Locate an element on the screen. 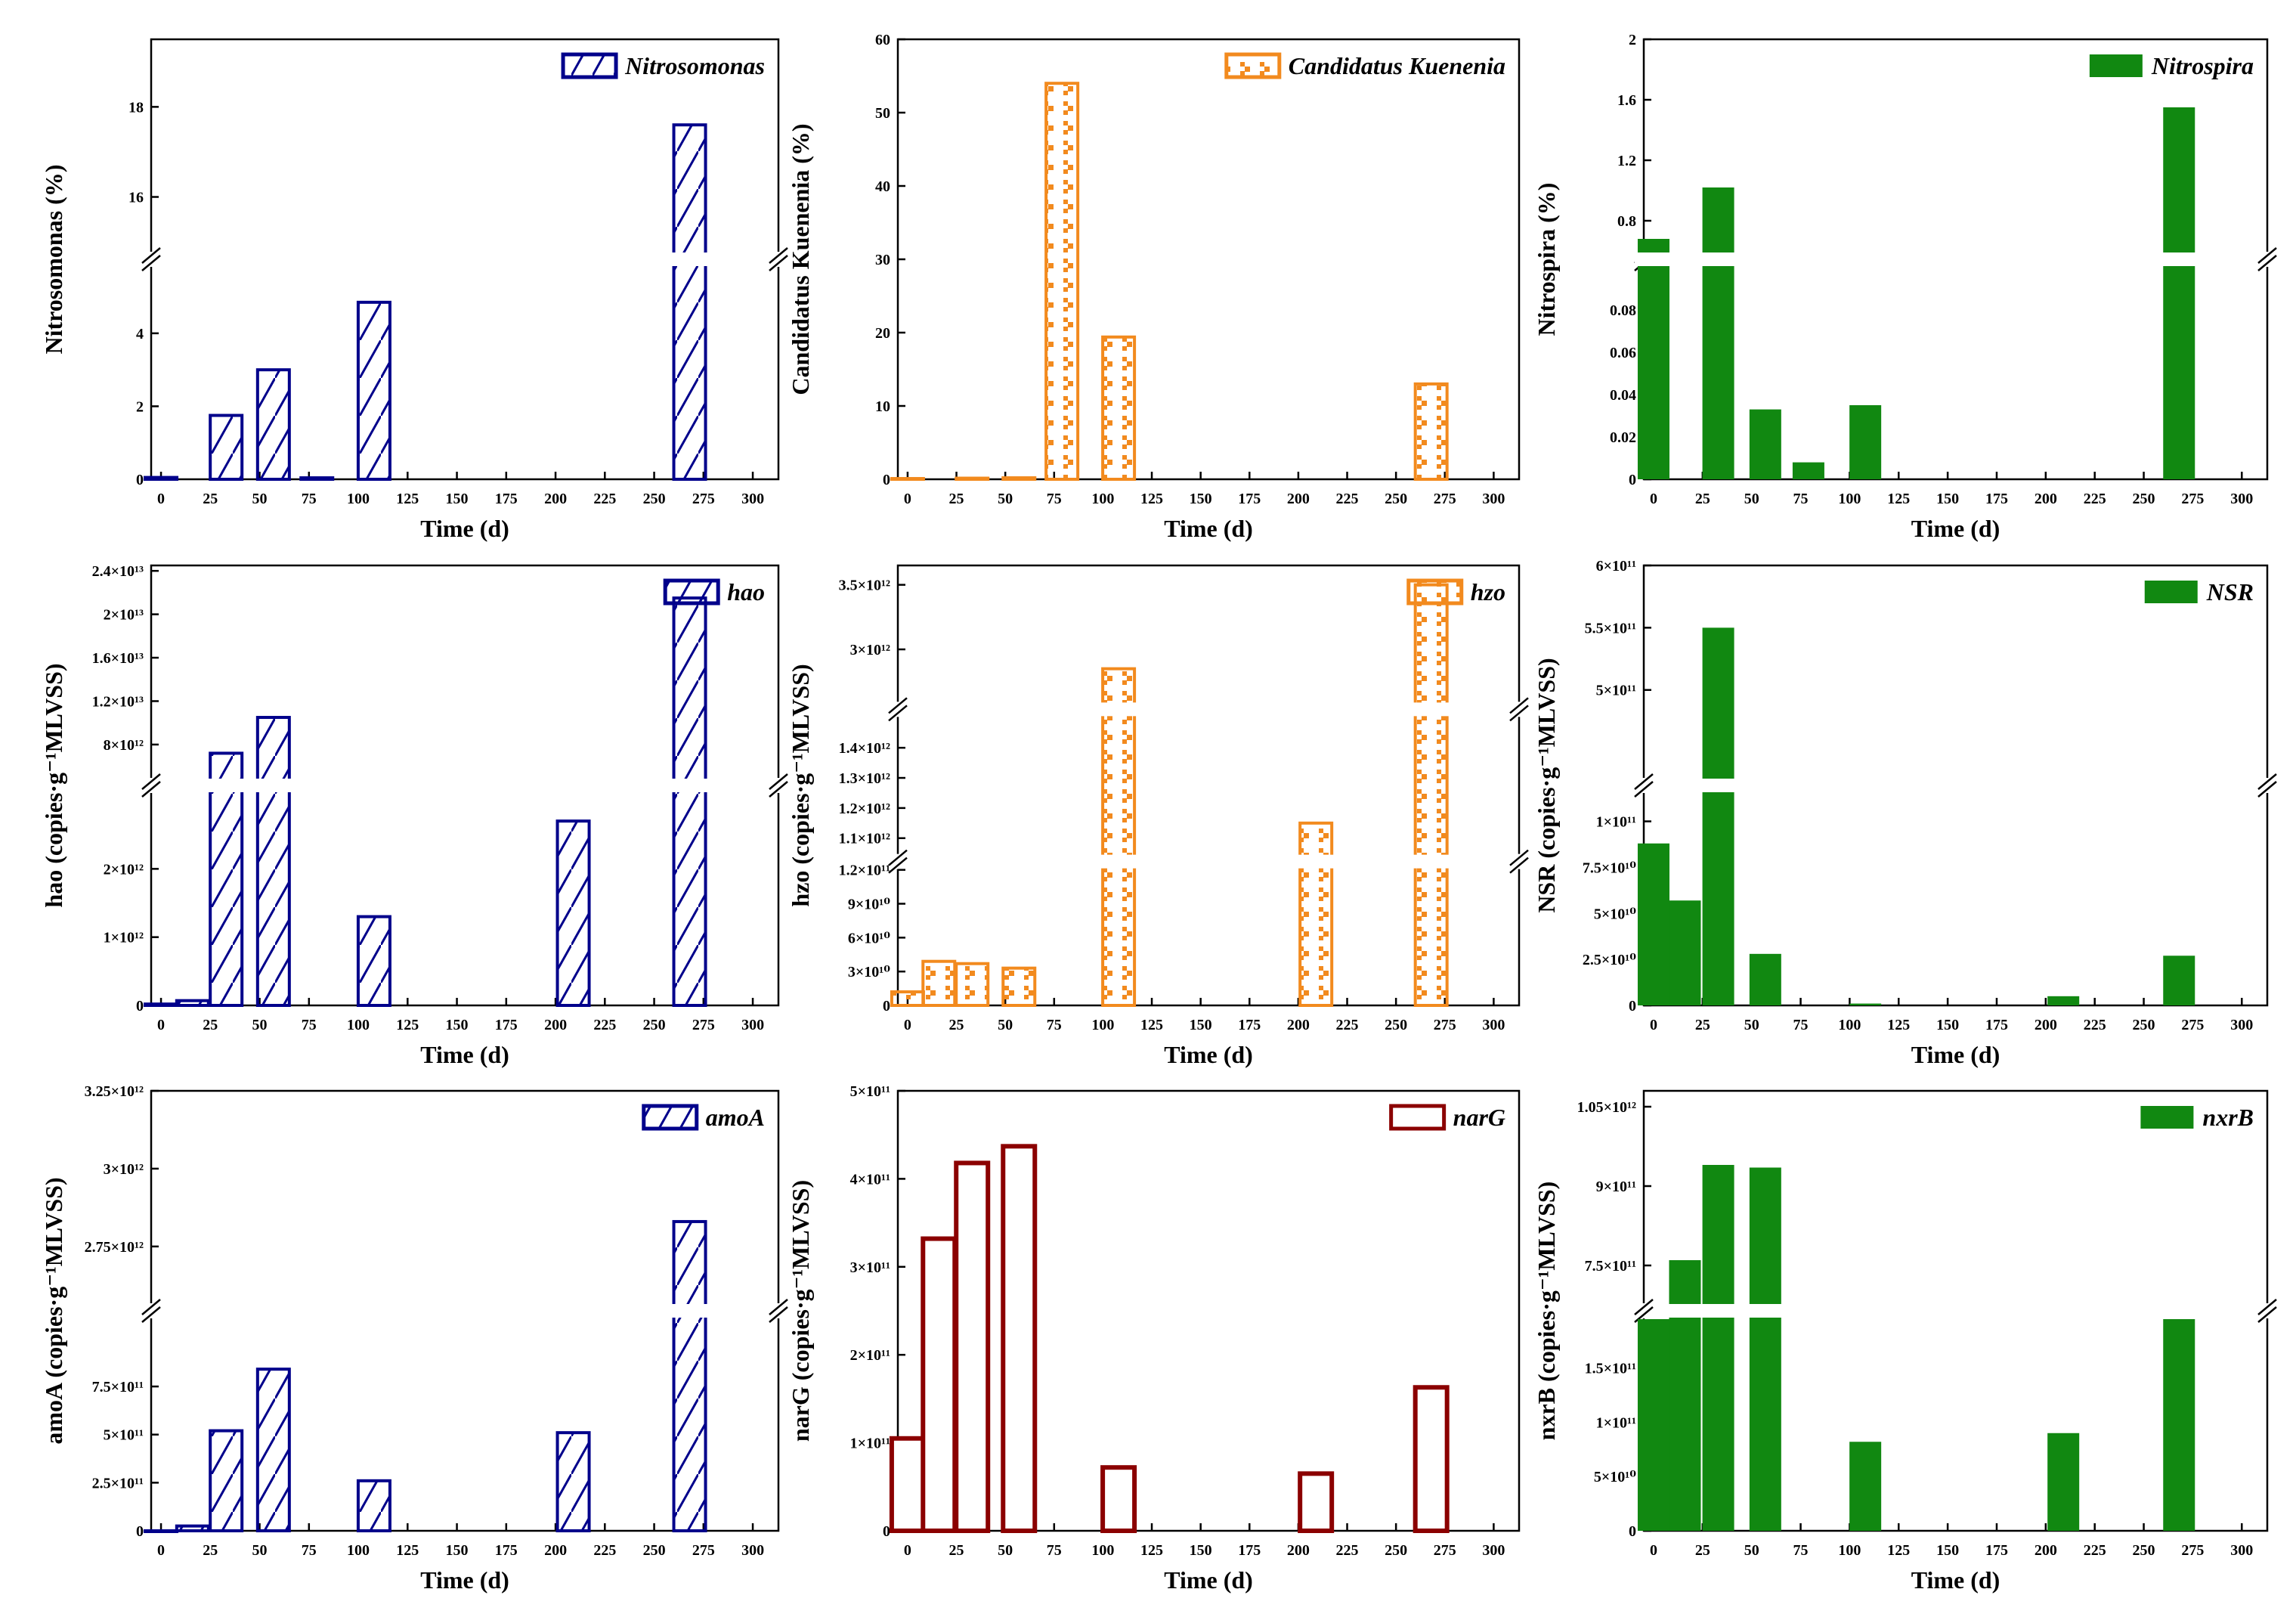  y-axis-title: hao (copies·g⁻¹MLVSS) is located at coordinates (53, 785).